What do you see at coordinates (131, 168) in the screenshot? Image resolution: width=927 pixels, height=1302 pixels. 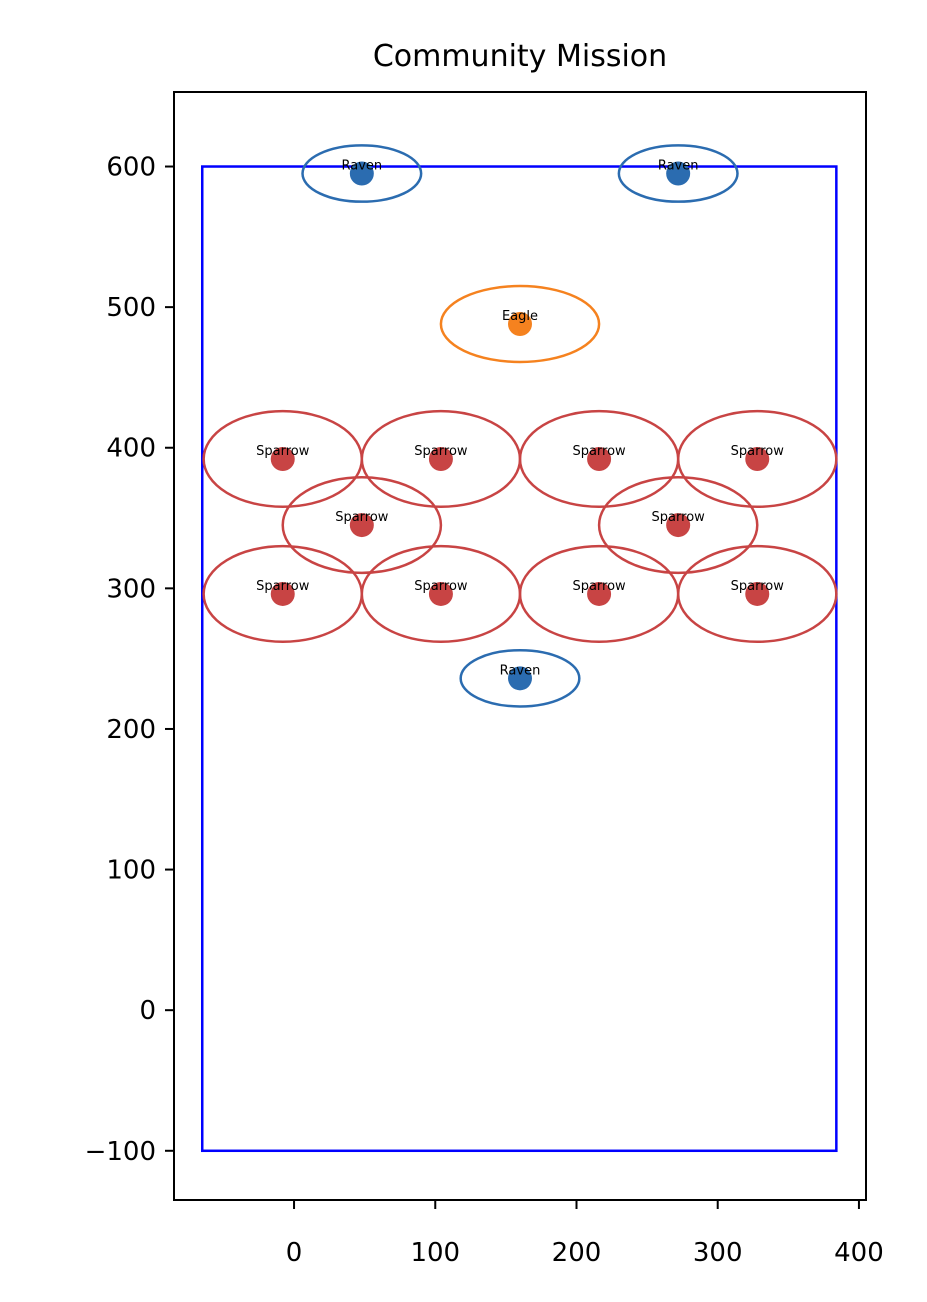 I see `y-tick-label-7: 600` at bounding box center [131, 168].